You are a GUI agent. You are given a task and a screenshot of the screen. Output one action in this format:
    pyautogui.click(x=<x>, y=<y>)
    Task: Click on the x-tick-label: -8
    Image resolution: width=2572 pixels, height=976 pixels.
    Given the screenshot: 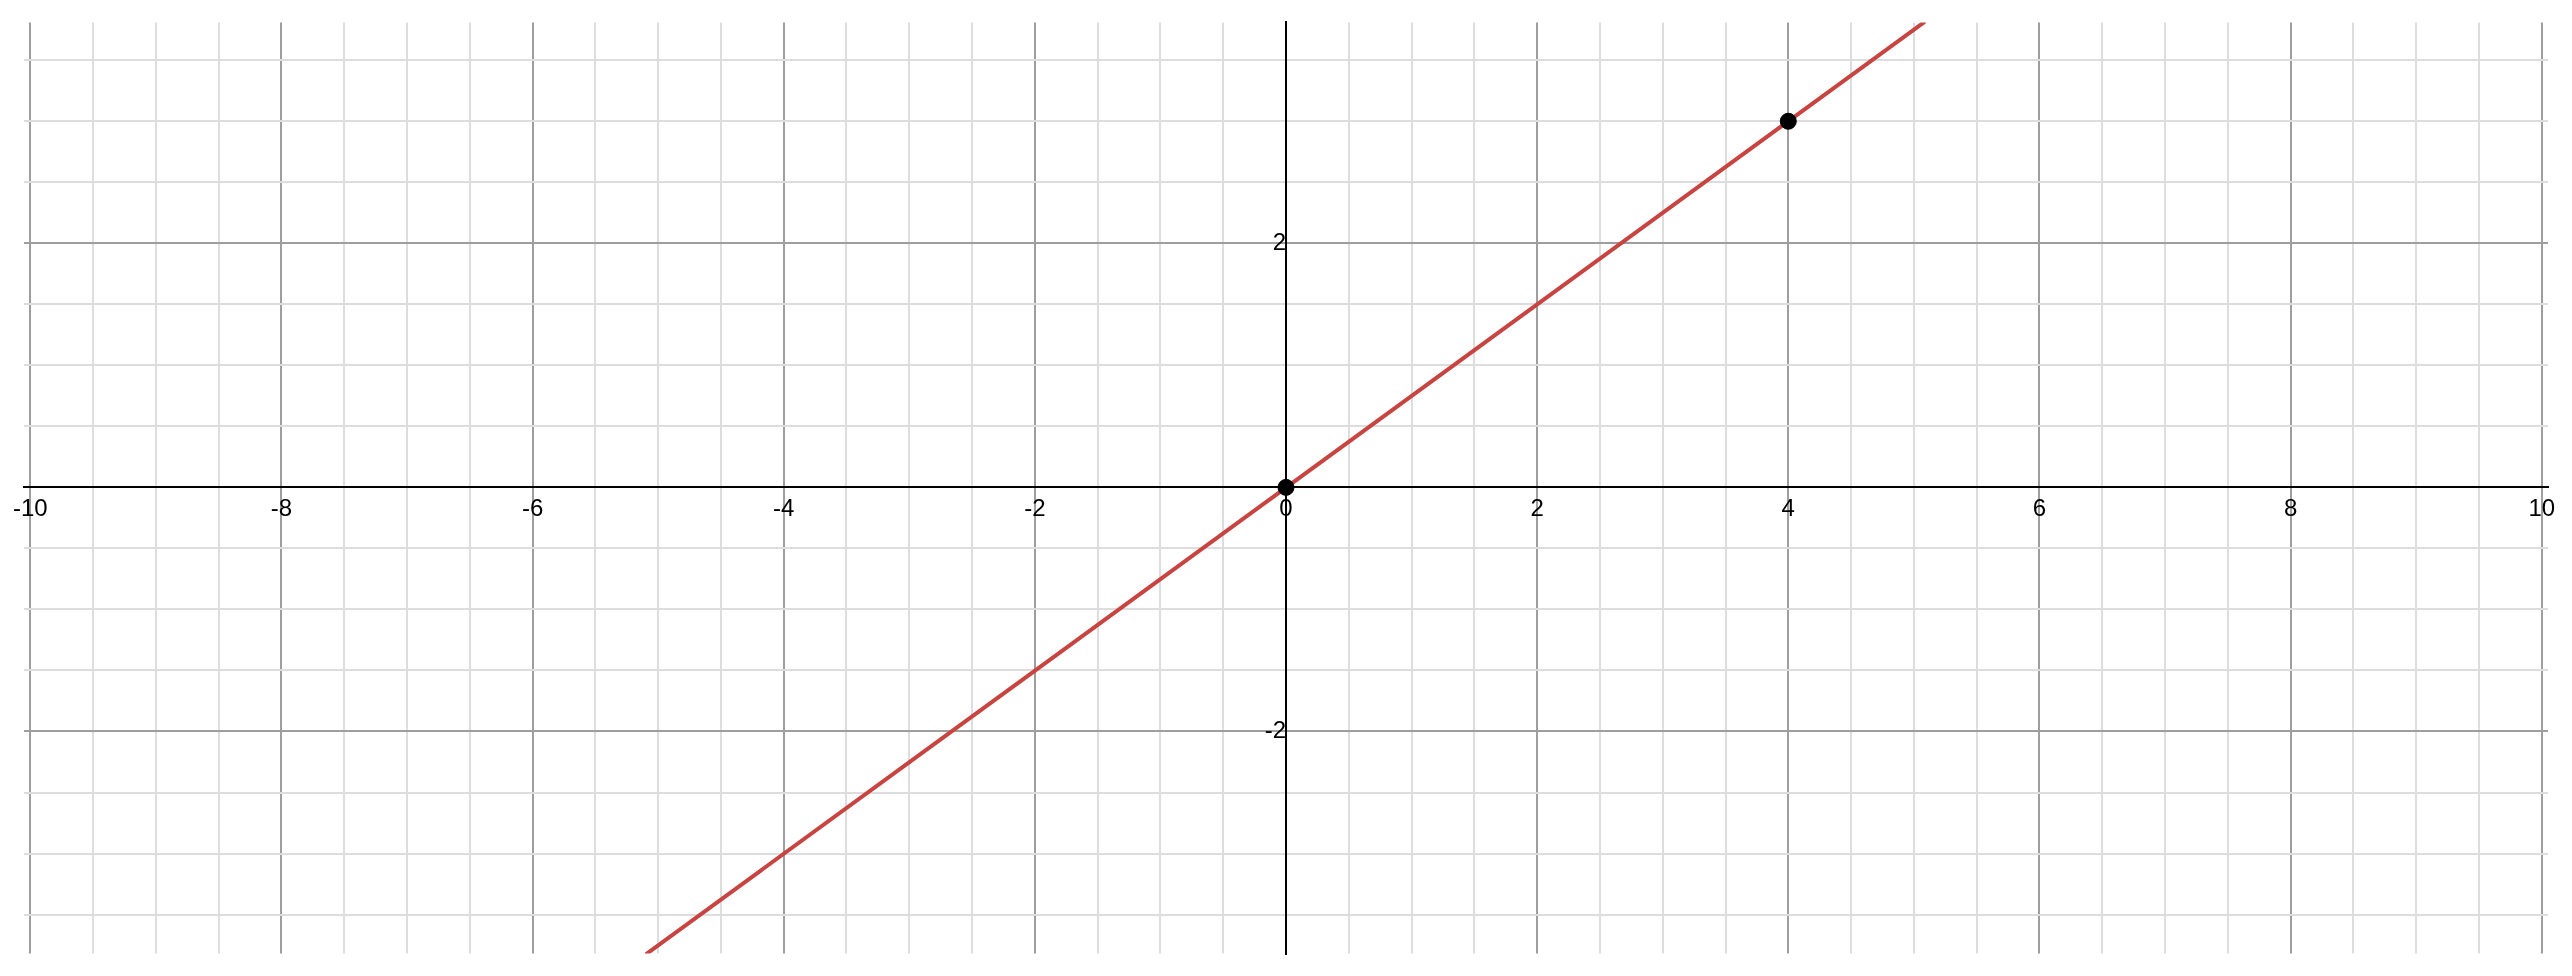 What is the action you would take?
    pyautogui.click(x=281, y=508)
    